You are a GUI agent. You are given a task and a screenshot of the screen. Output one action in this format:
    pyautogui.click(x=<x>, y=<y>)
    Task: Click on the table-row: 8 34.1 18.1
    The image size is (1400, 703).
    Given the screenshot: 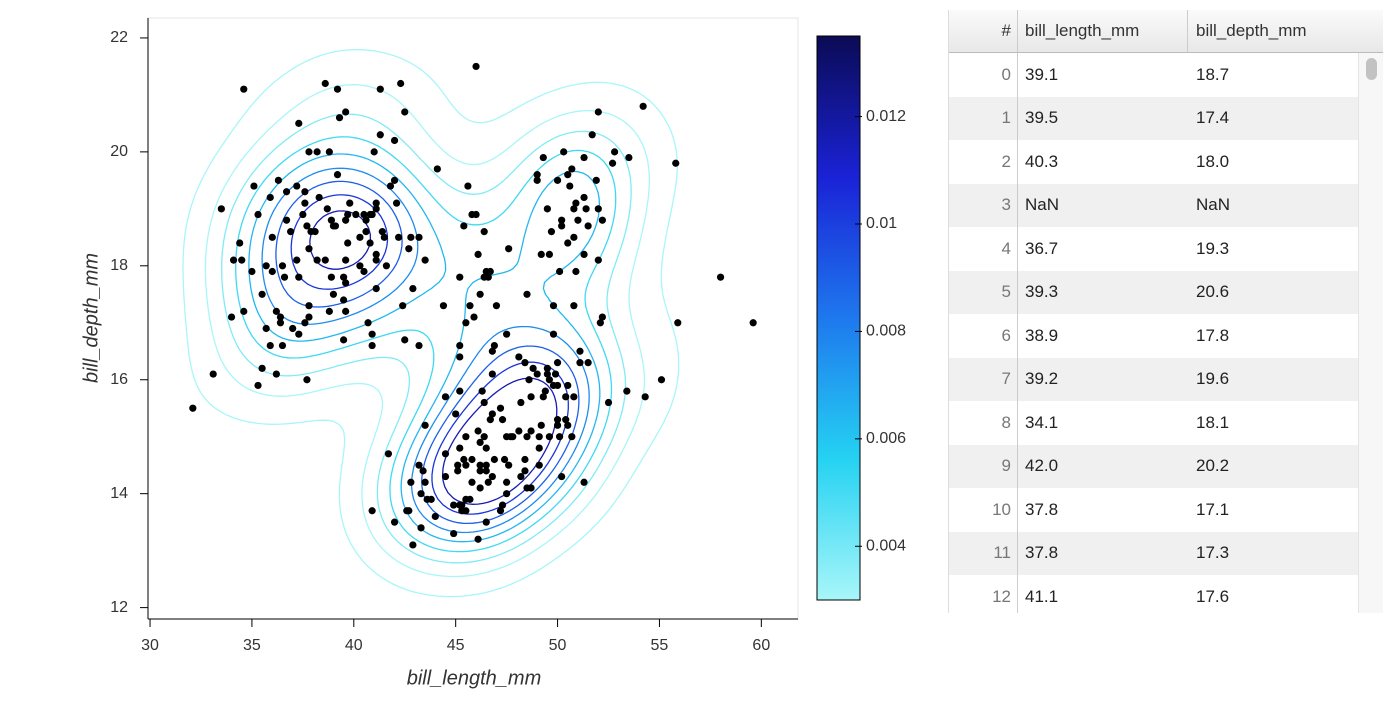 What is the action you would take?
    pyautogui.click(x=1153, y=423)
    